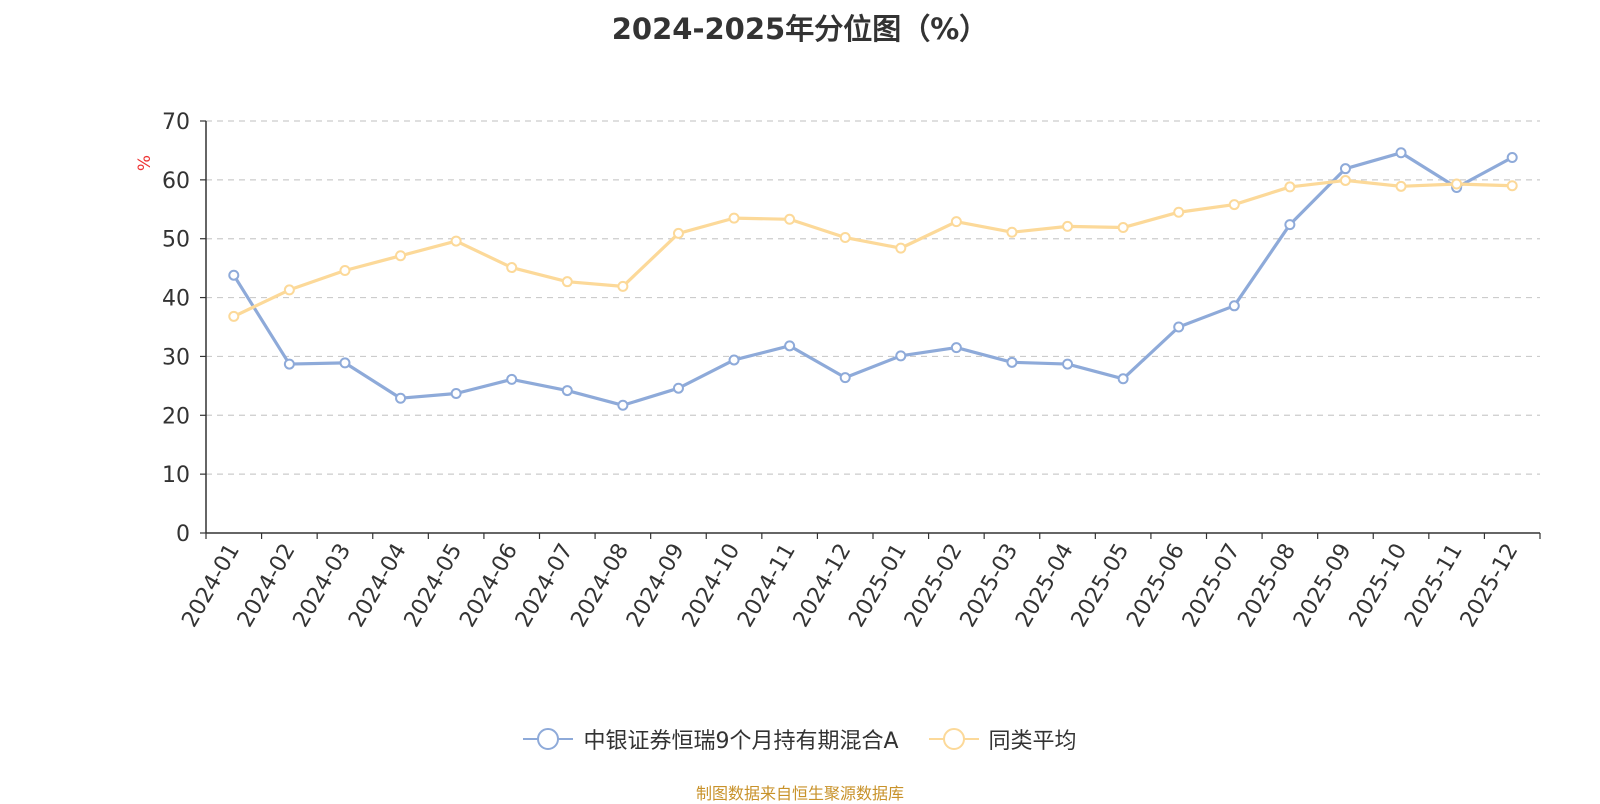 The height and width of the screenshot is (804, 1600). What do you see at coordinates (176, 240) in the screenshot?
I see `y-tick-label: 50` at bounding box center [176, 240].